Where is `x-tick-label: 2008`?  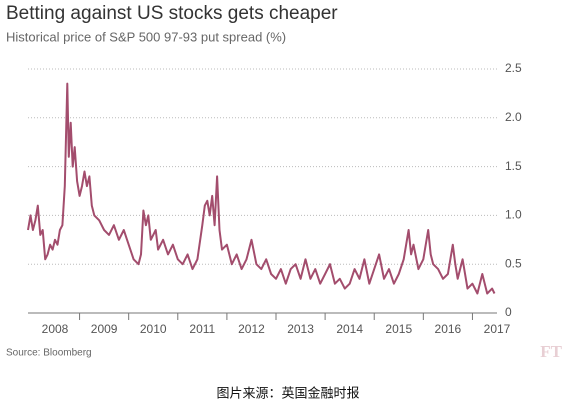 x-tick-label: 2008 is located at coordinates (55, 329).